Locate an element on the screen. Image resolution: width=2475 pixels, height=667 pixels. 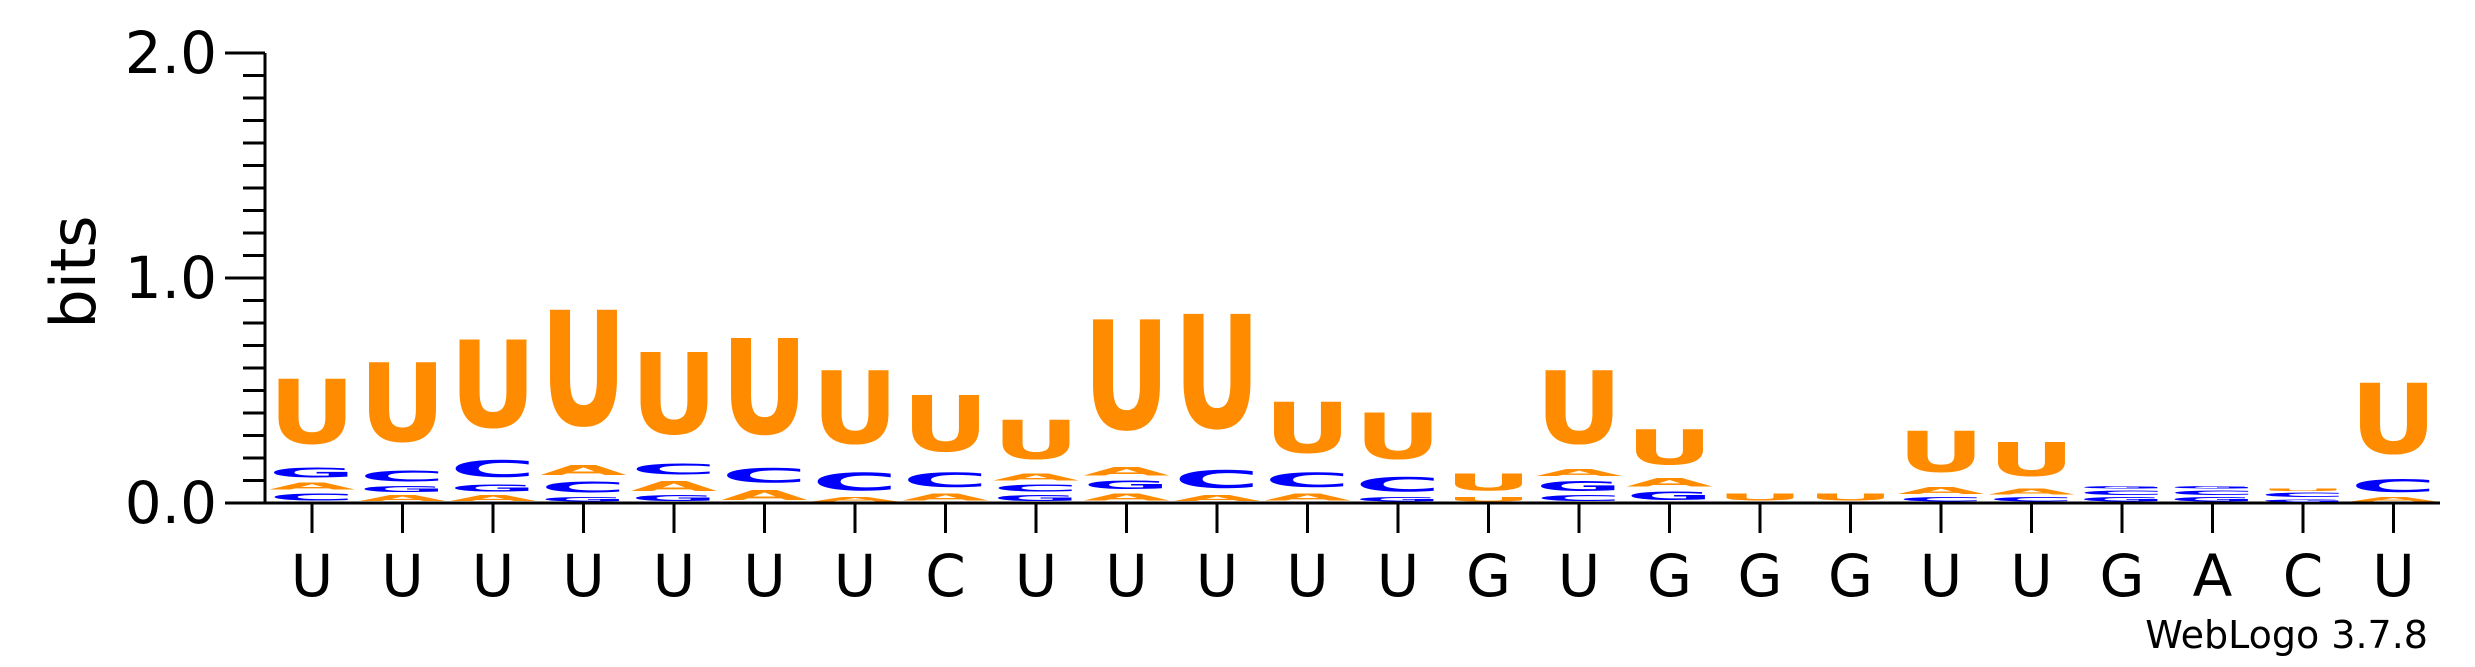
logo-stack: UU is located at coordinates (1488, 486).